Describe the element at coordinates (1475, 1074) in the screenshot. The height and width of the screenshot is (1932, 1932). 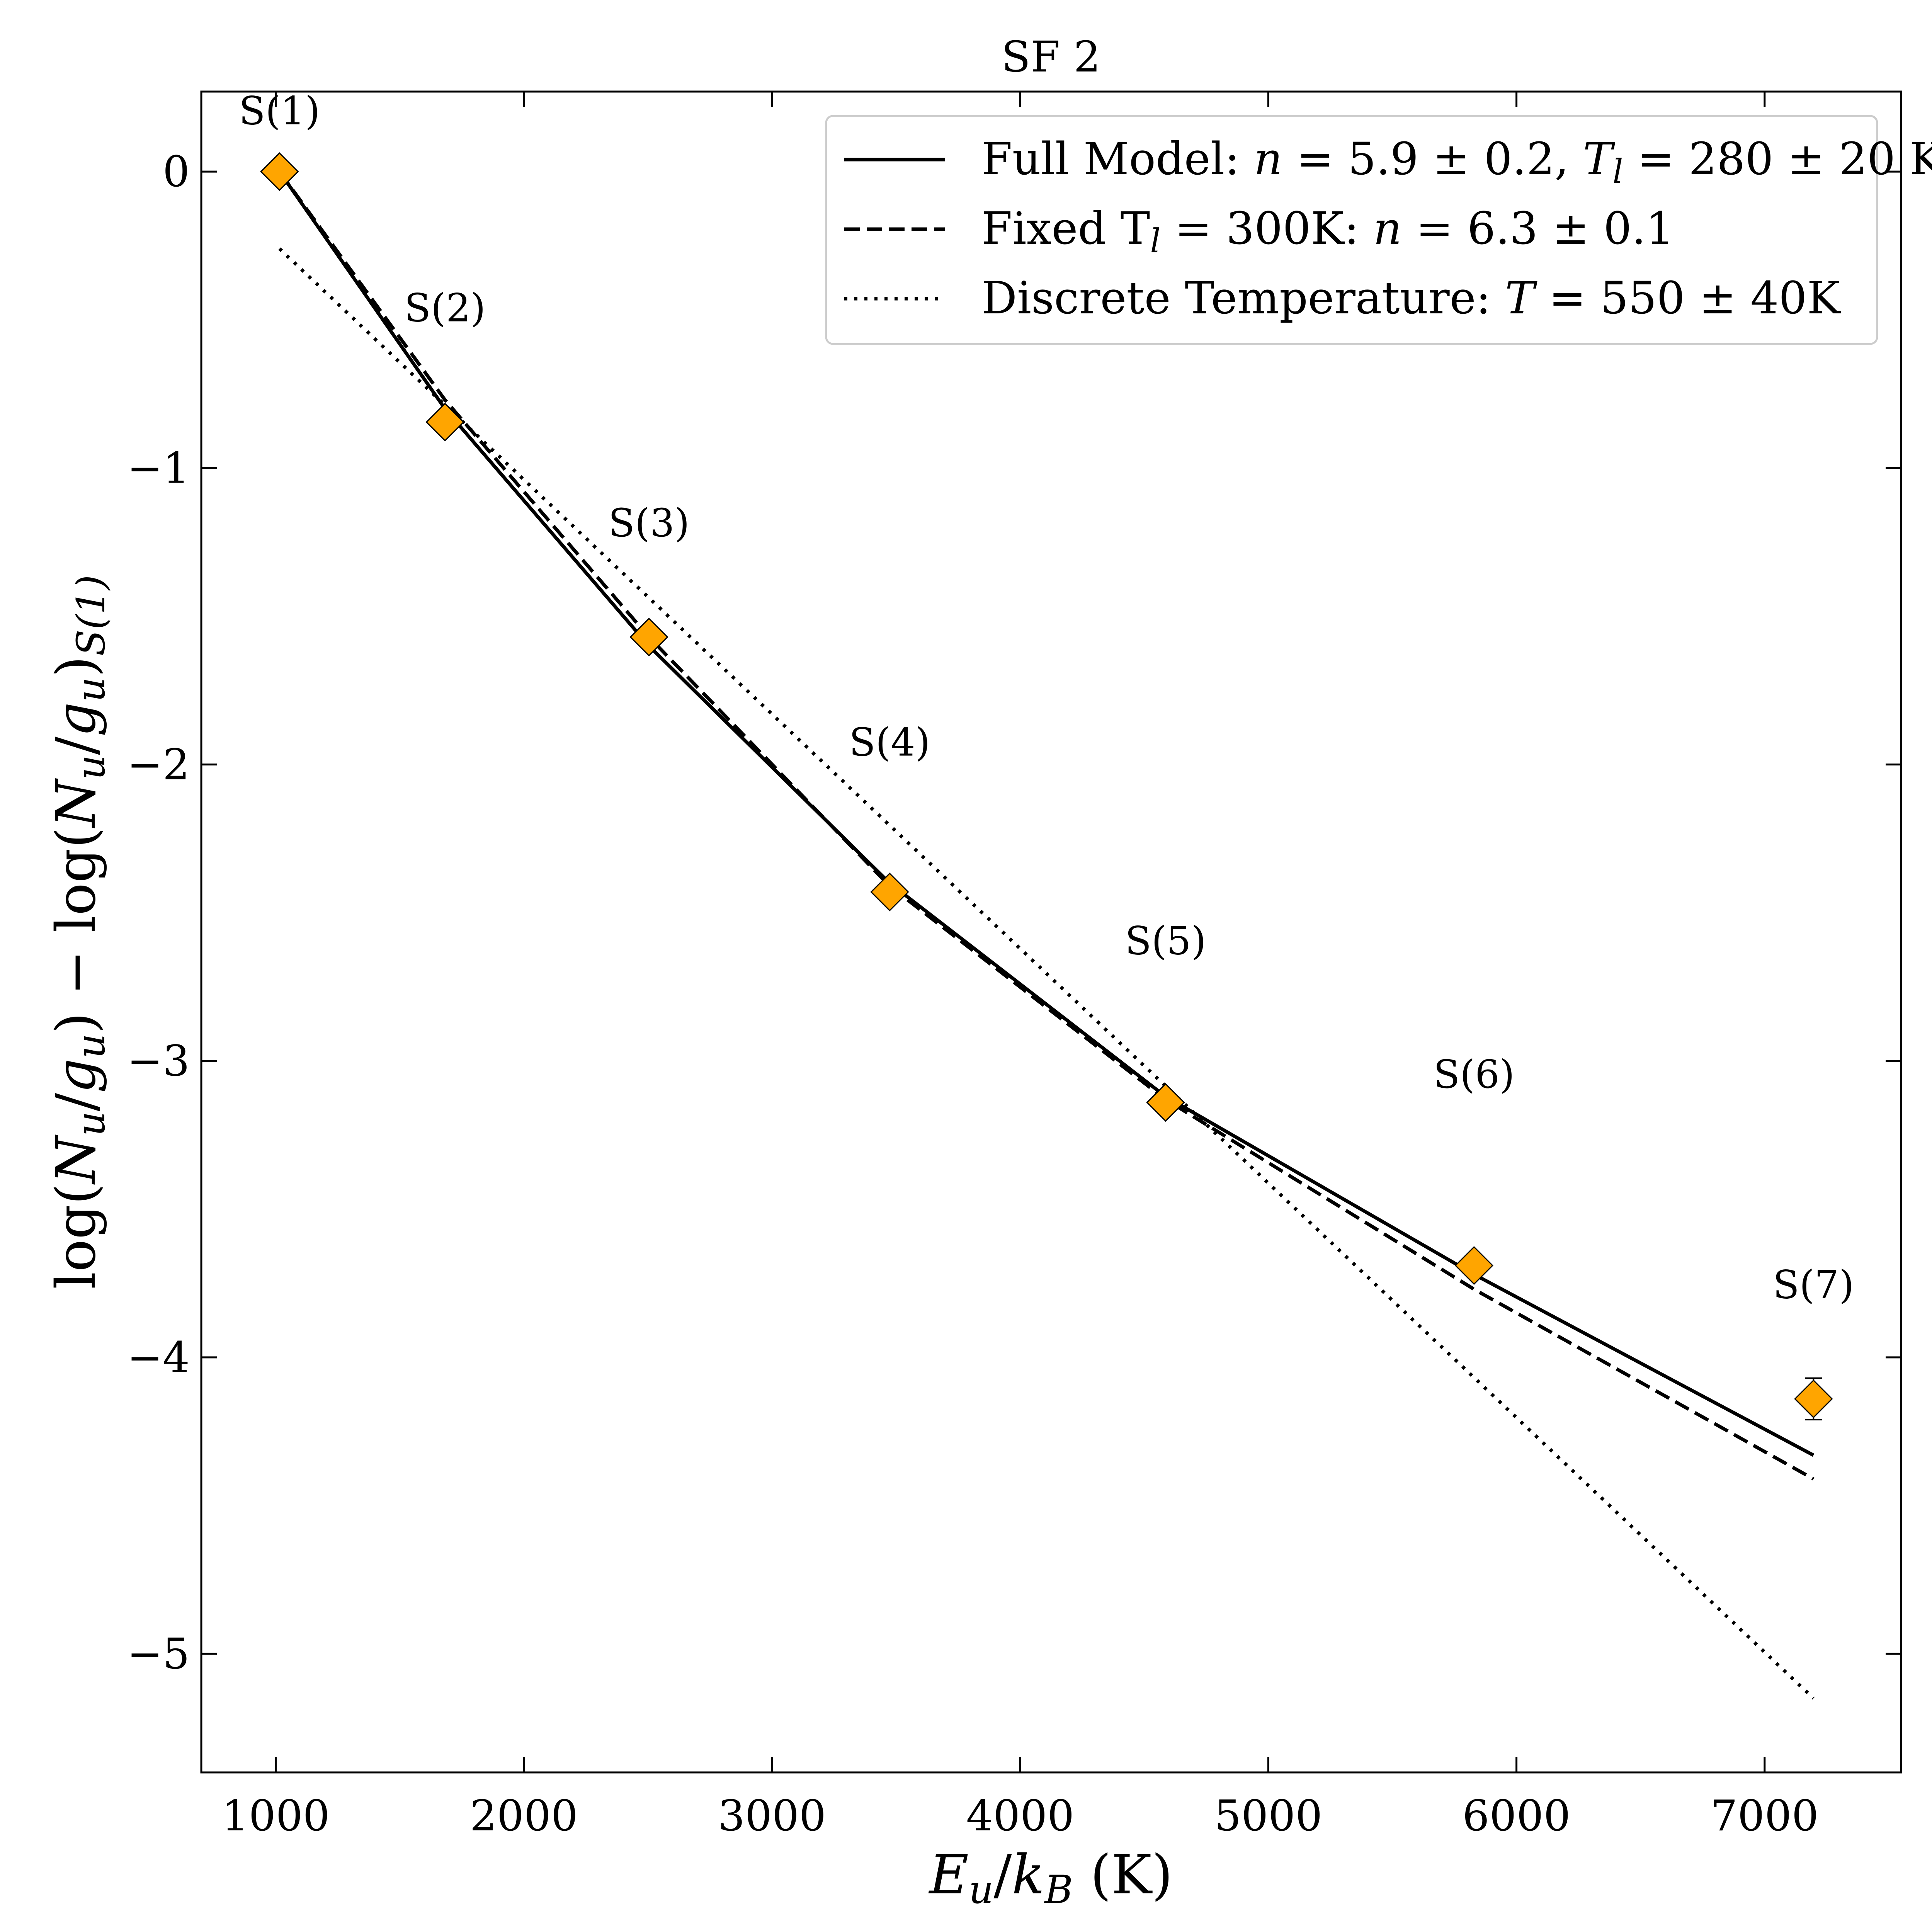
I see `point-label: S(6)` at that location.